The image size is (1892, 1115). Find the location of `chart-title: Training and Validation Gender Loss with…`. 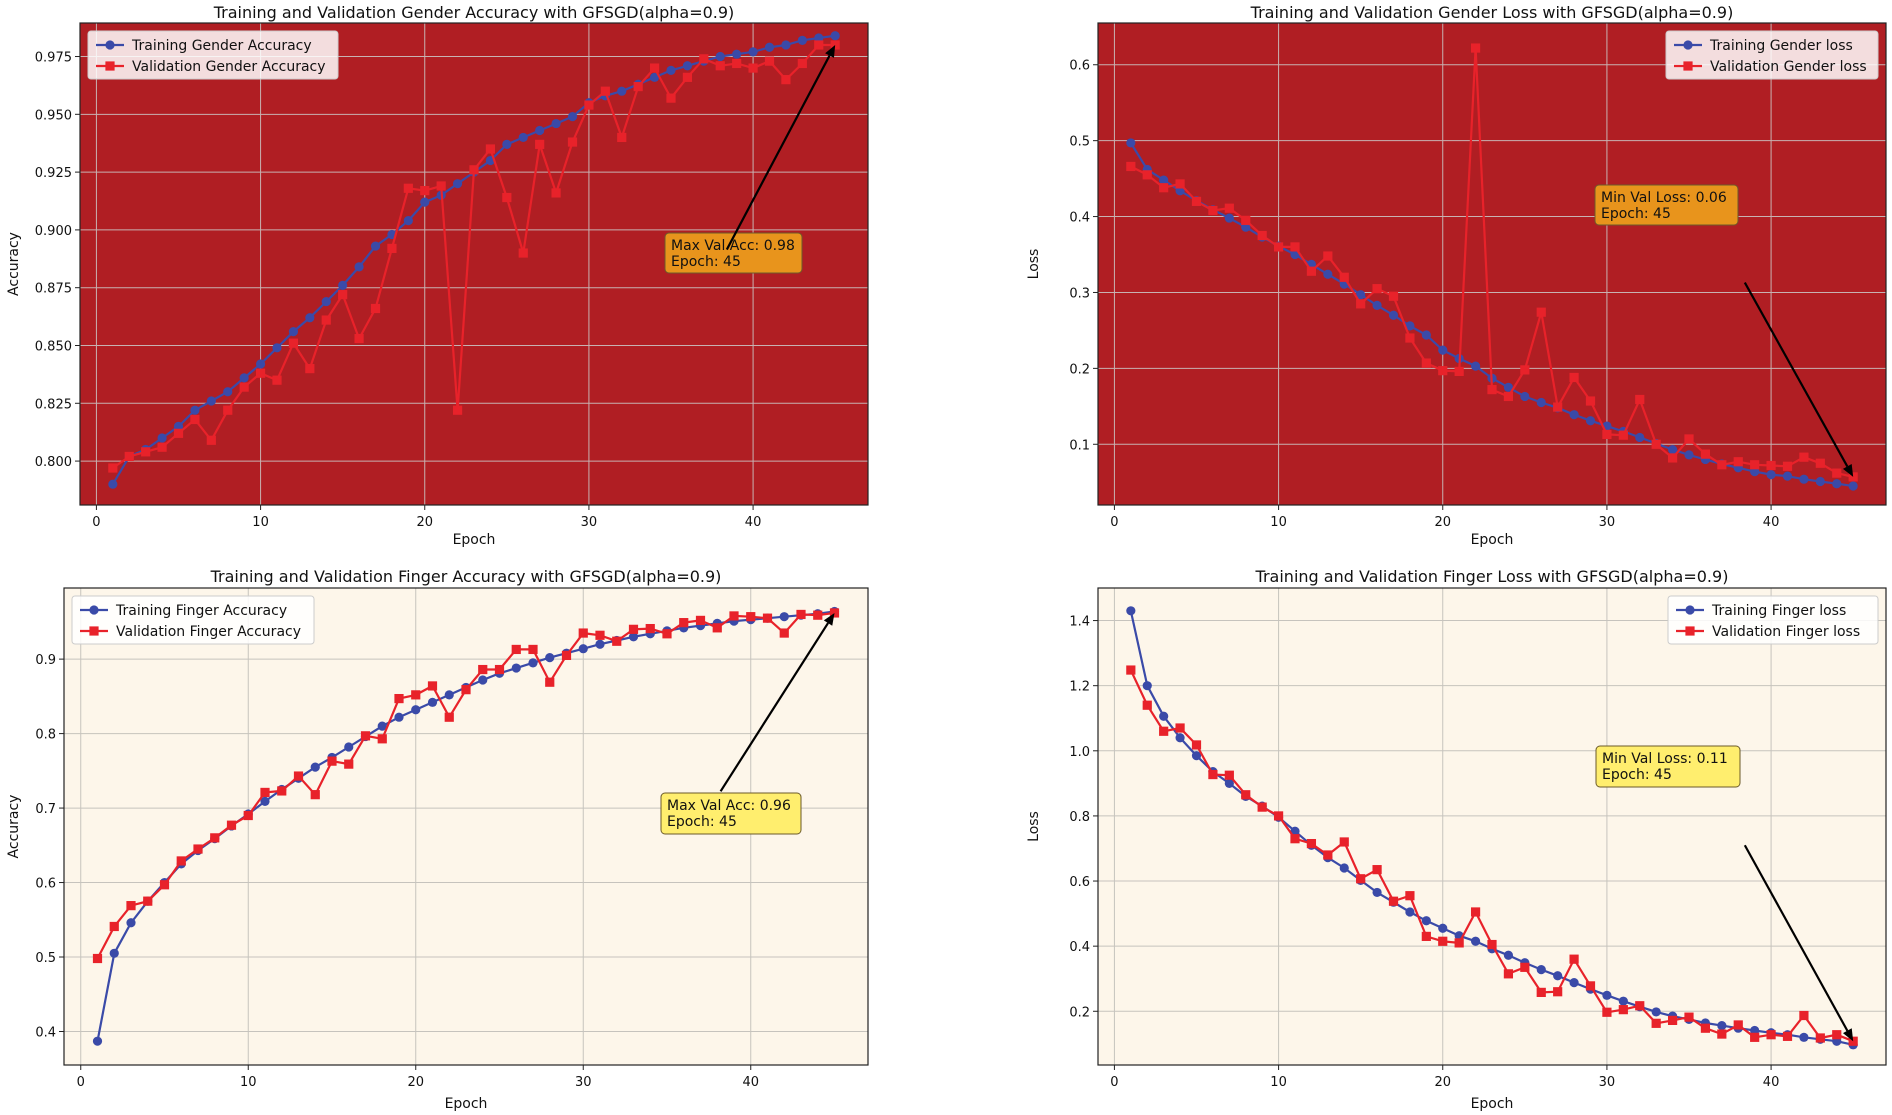

chart-title: Training and Validation Gender Loss with… is located at coordinates (1492, 12).